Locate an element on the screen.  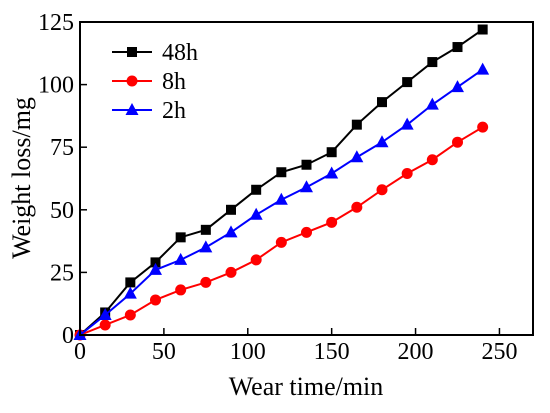
legend-label: 2h is located at coordinates (174, 111).